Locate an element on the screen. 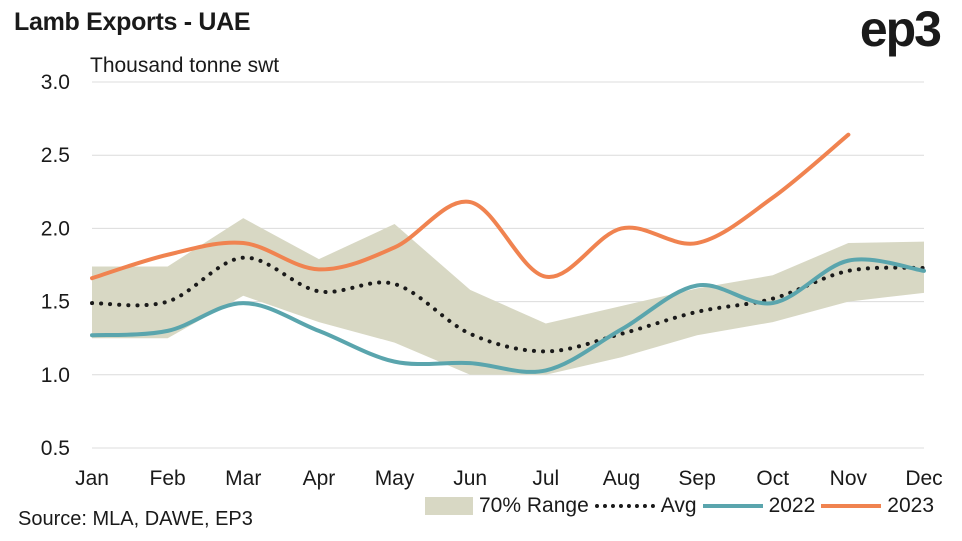  x-tick-label-sep: Sep is located at coordinates (696, 478).